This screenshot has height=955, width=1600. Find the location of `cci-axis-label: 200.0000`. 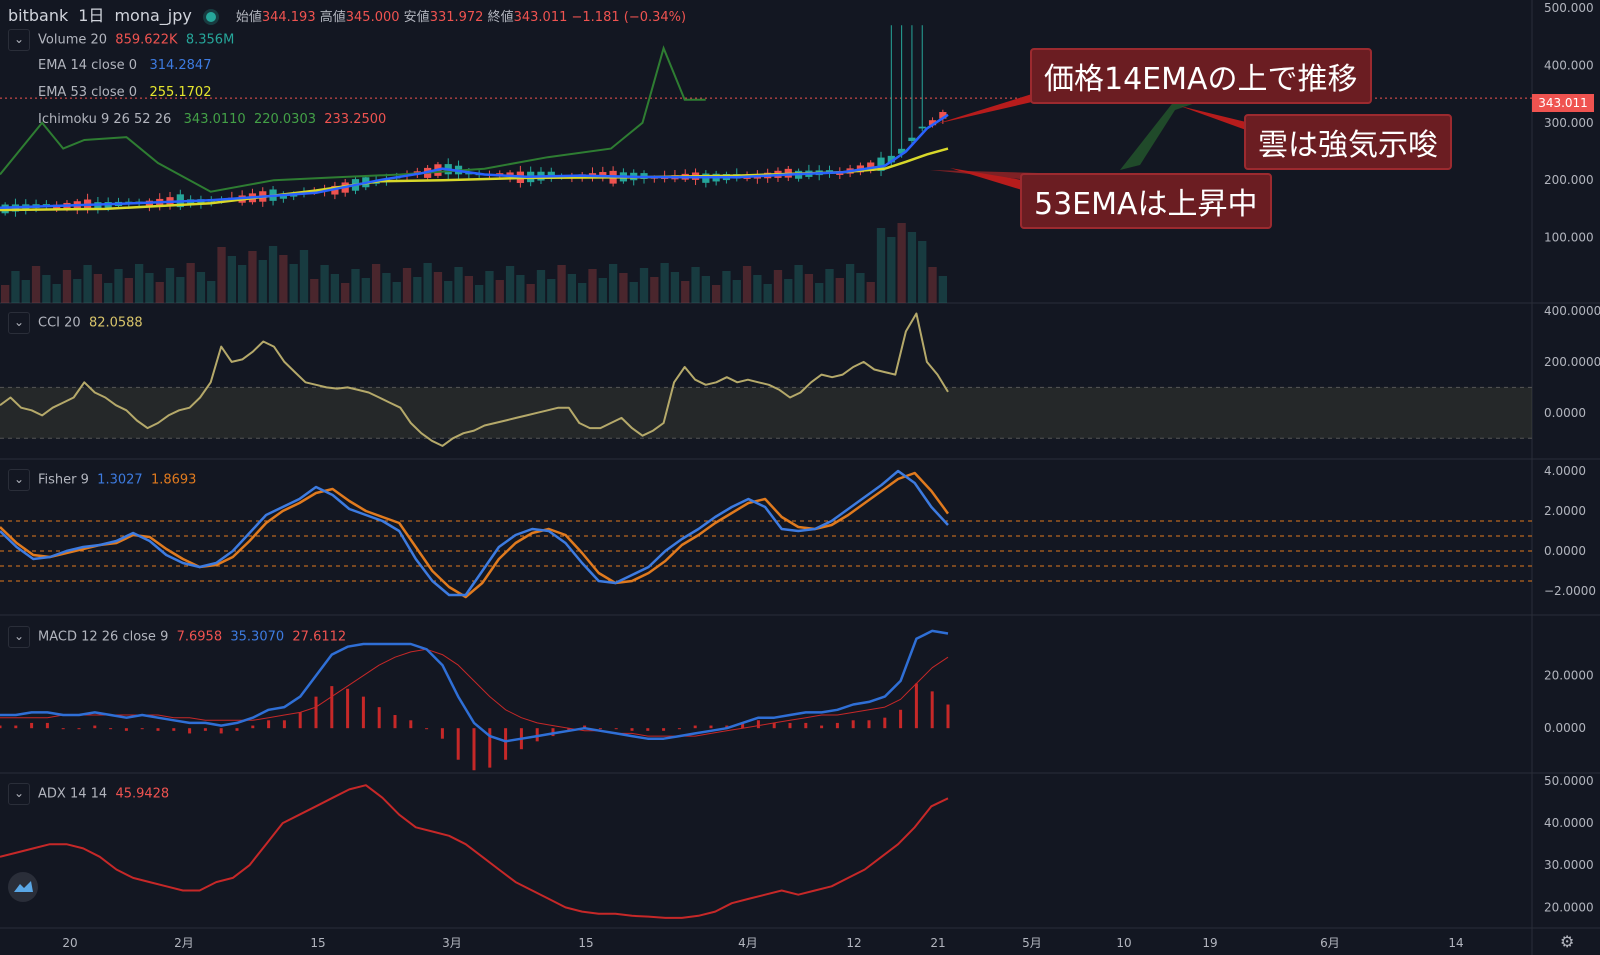

cci-axis-label: 200.0000 is located at coordinates (1572, 362).